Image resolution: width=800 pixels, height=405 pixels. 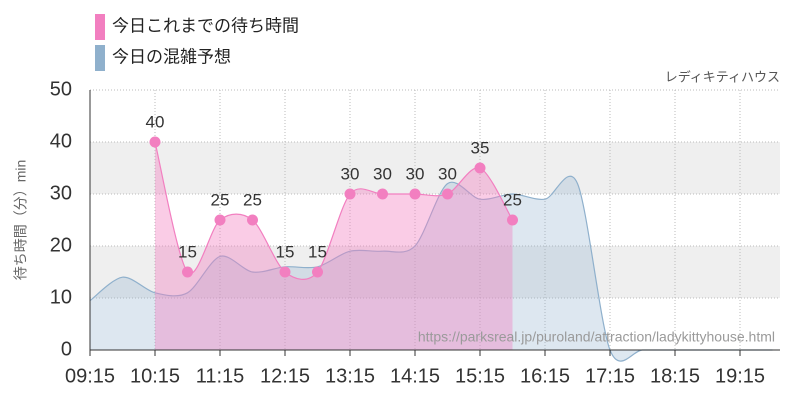 What do you see at coordinates (415, 376) in the screenshot?
I see `x-tick-label: 14:15` at bounding box center [415, 376].